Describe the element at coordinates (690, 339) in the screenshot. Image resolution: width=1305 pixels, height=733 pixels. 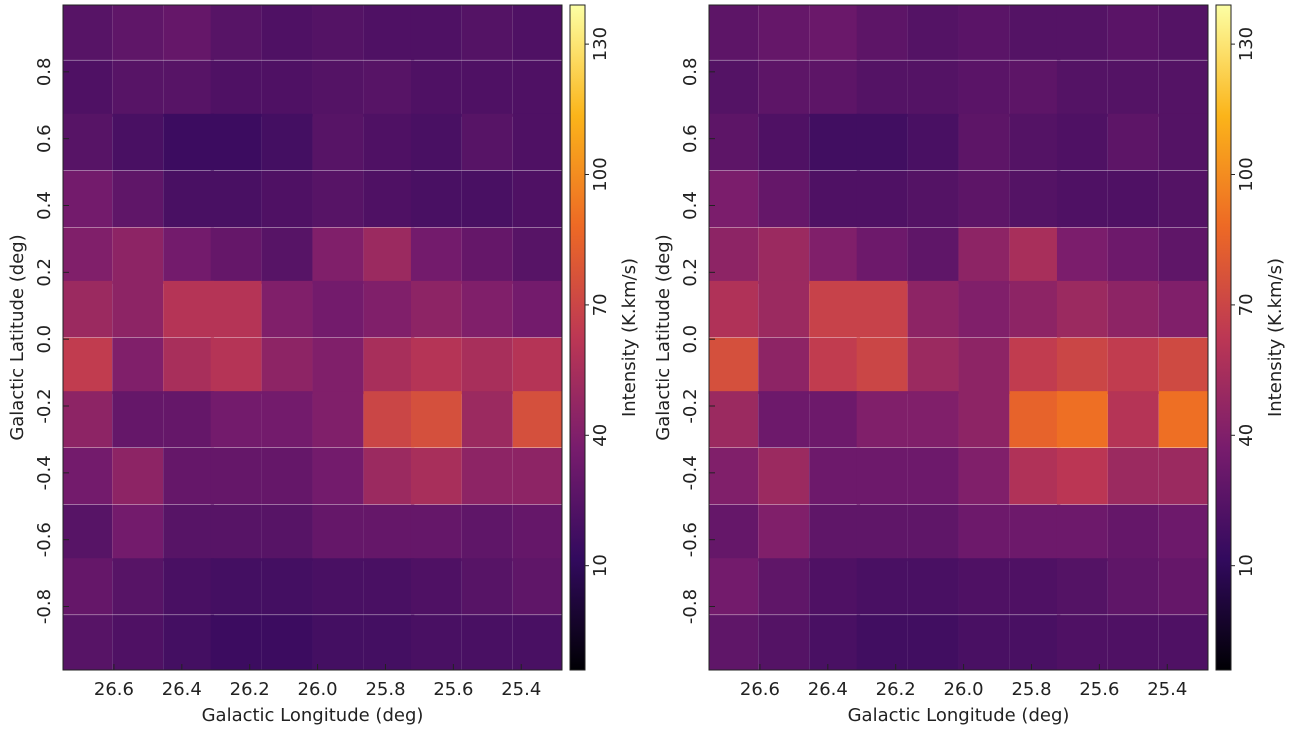
I see `y-tick-label: 0.0` at that location.